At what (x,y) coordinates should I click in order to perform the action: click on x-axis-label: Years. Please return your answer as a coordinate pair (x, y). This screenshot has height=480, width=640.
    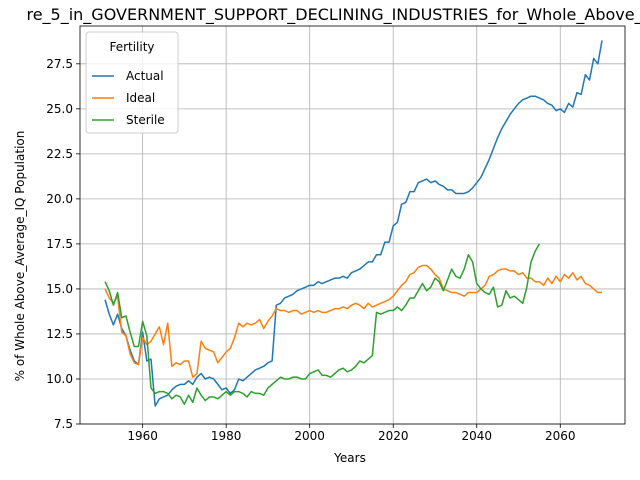
    Looking at the image, I should click on (349, 458).